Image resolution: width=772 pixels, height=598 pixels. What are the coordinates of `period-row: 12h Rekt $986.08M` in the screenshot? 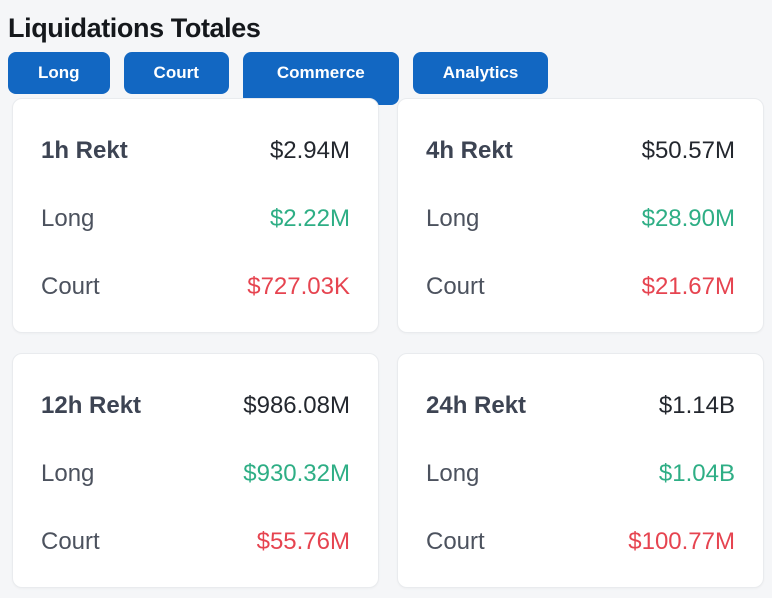 It's located at (195, 405).